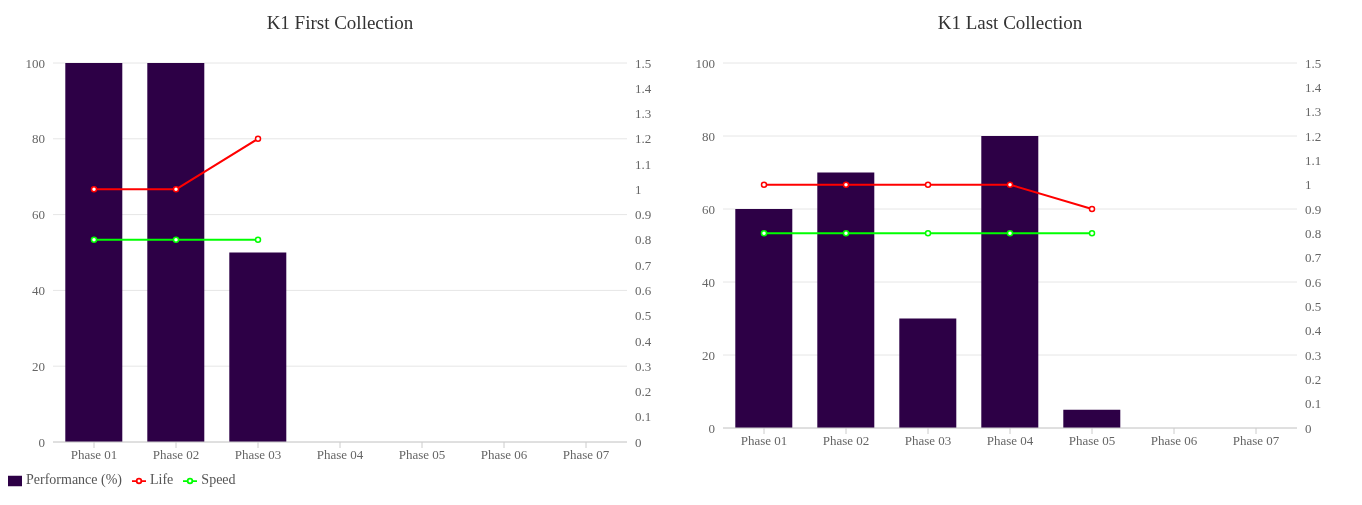 This screenshot has width=1362, height=505. I want to click on legend-label: Speed, so click(218, 479).